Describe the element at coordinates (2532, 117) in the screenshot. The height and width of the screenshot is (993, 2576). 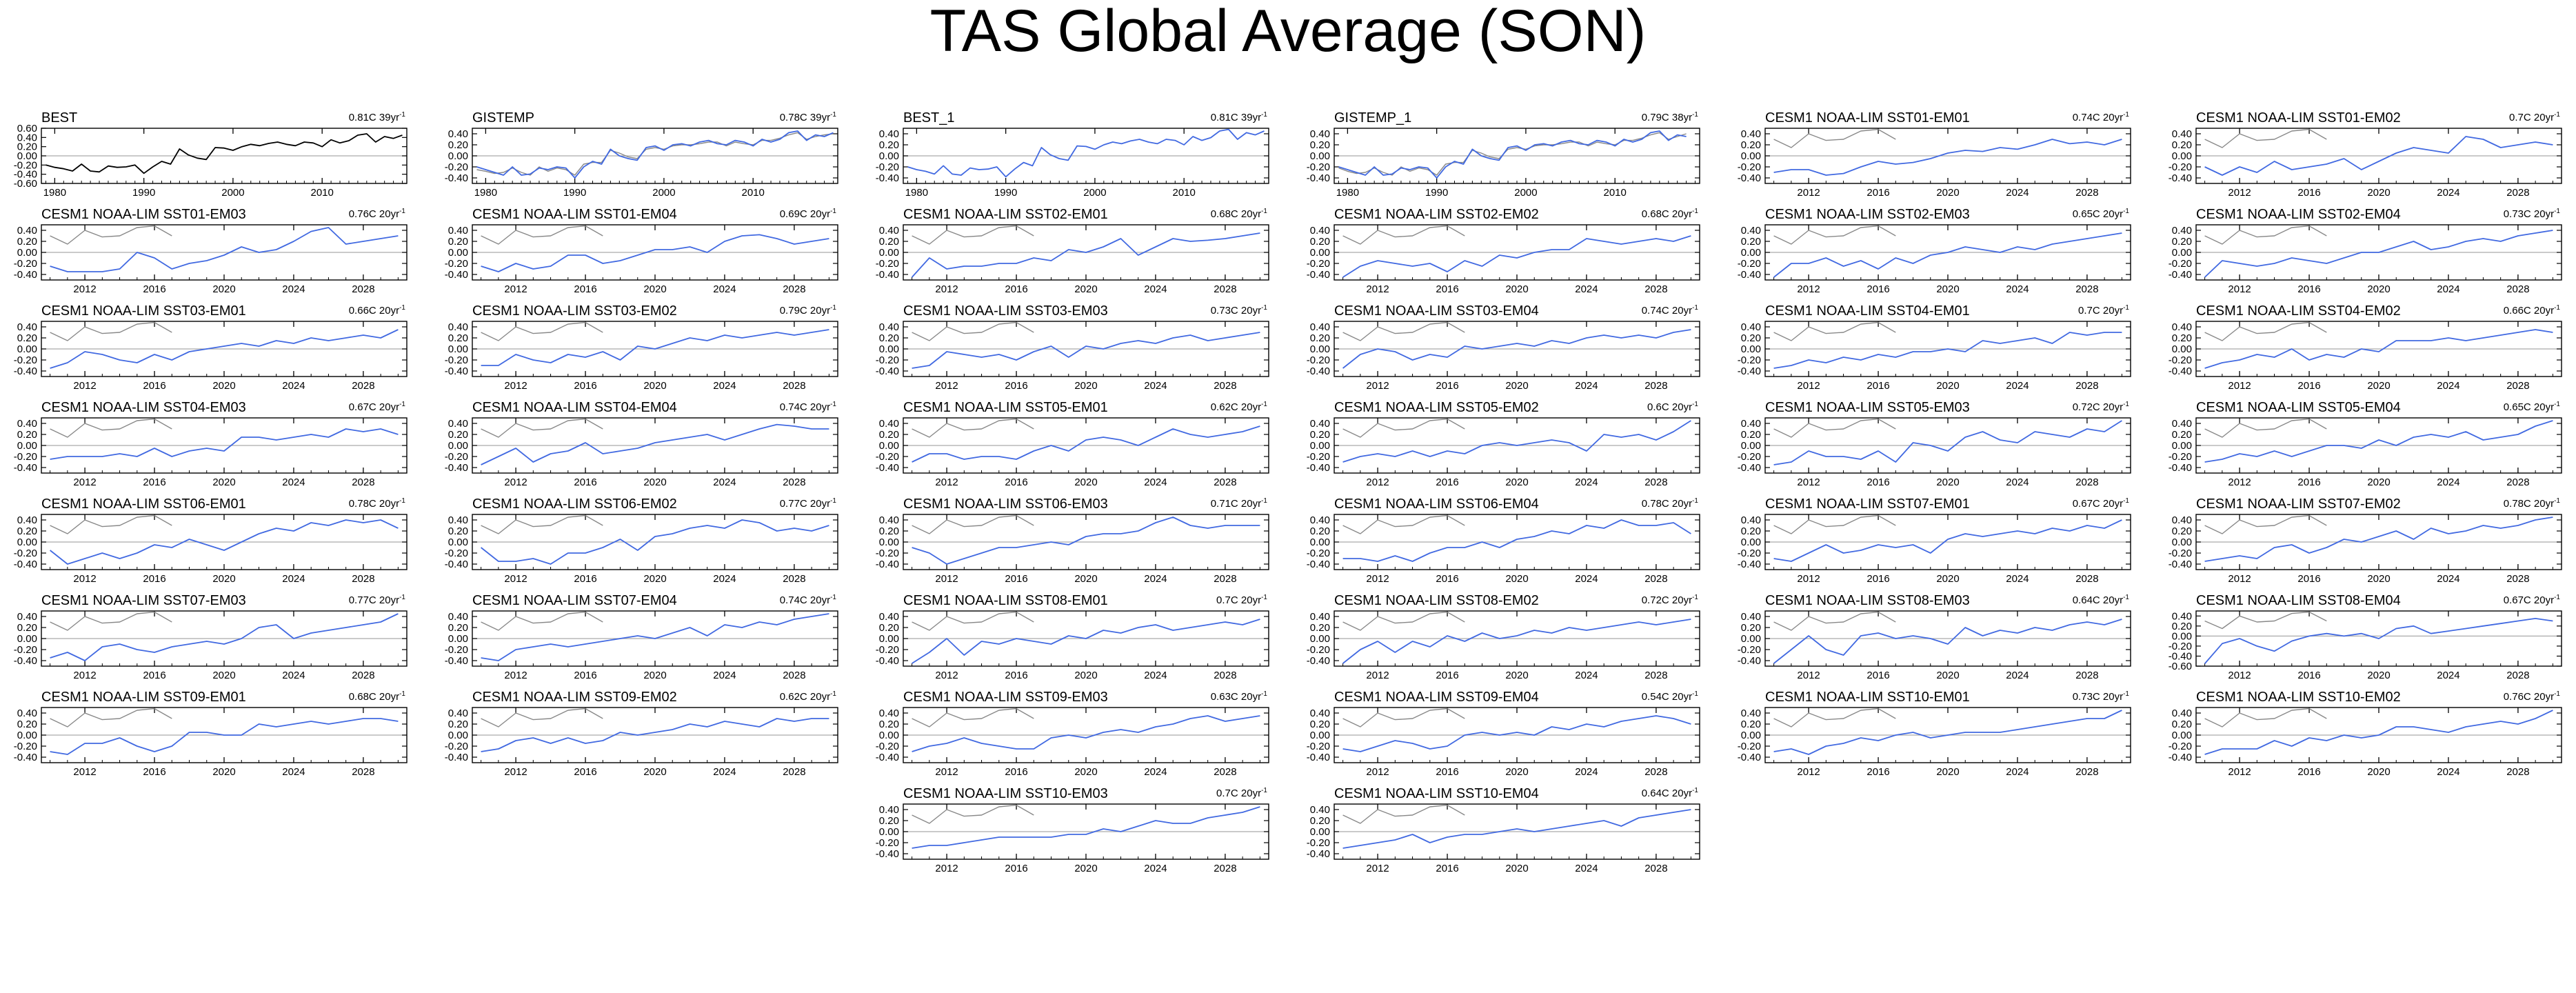
I see `trend-value: 0.7C 20yr` at that location.